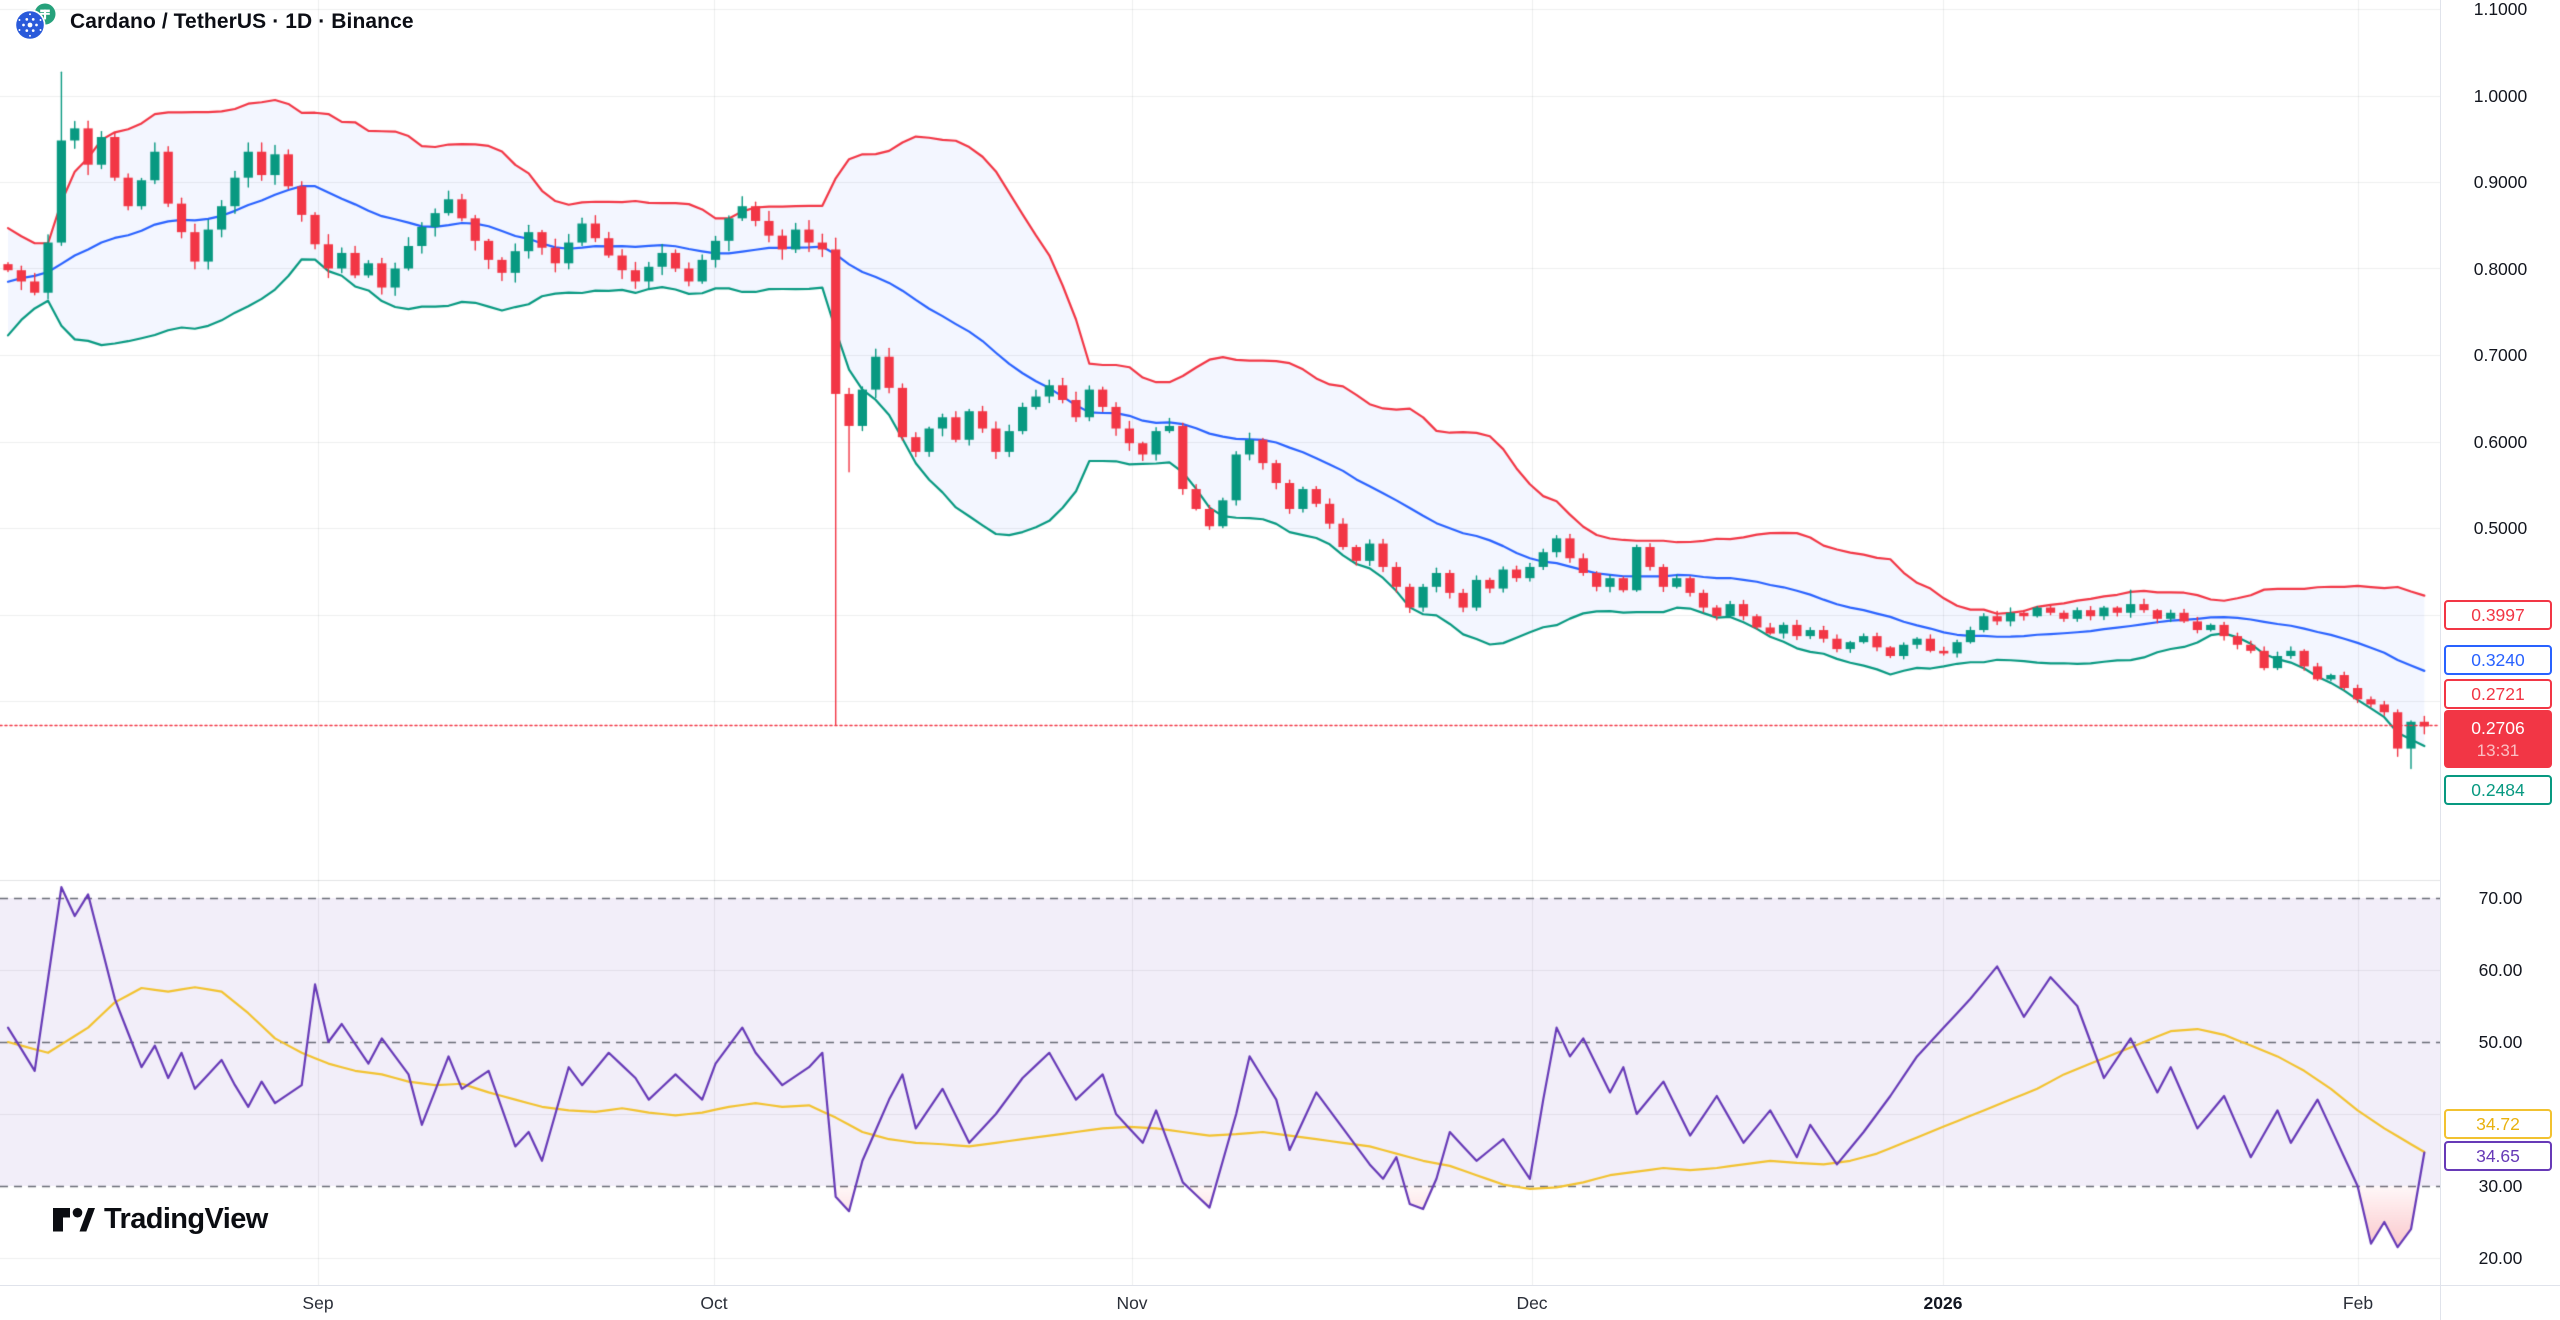  Describe the element at coordinates (186, 1219) in the screenshot. I see `tradingview-logo-text: TradingView` at that location.